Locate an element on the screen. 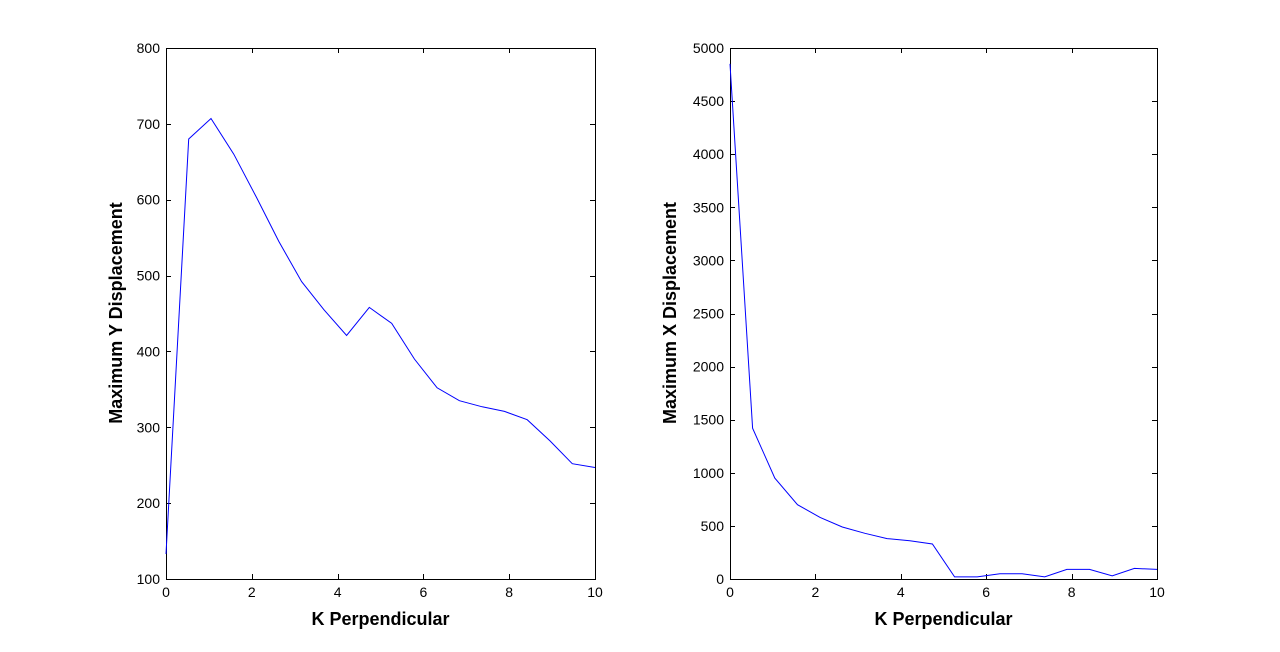  left-y-tick-label: 400 is located at coordinates (149, 351).